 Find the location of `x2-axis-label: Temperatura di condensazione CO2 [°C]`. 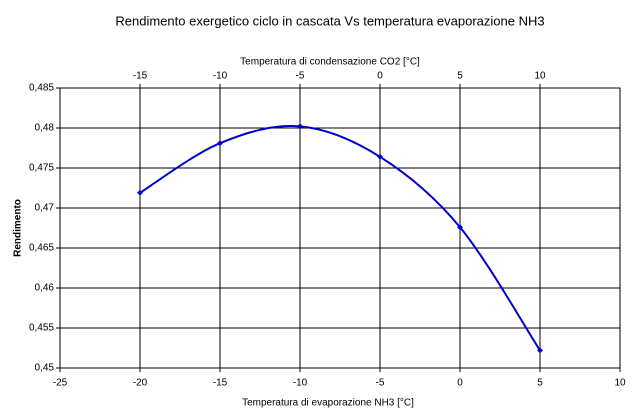

x2-axis-label: Temperatura di condensazione CO2 [°C] is located at coordinates (330, 62).